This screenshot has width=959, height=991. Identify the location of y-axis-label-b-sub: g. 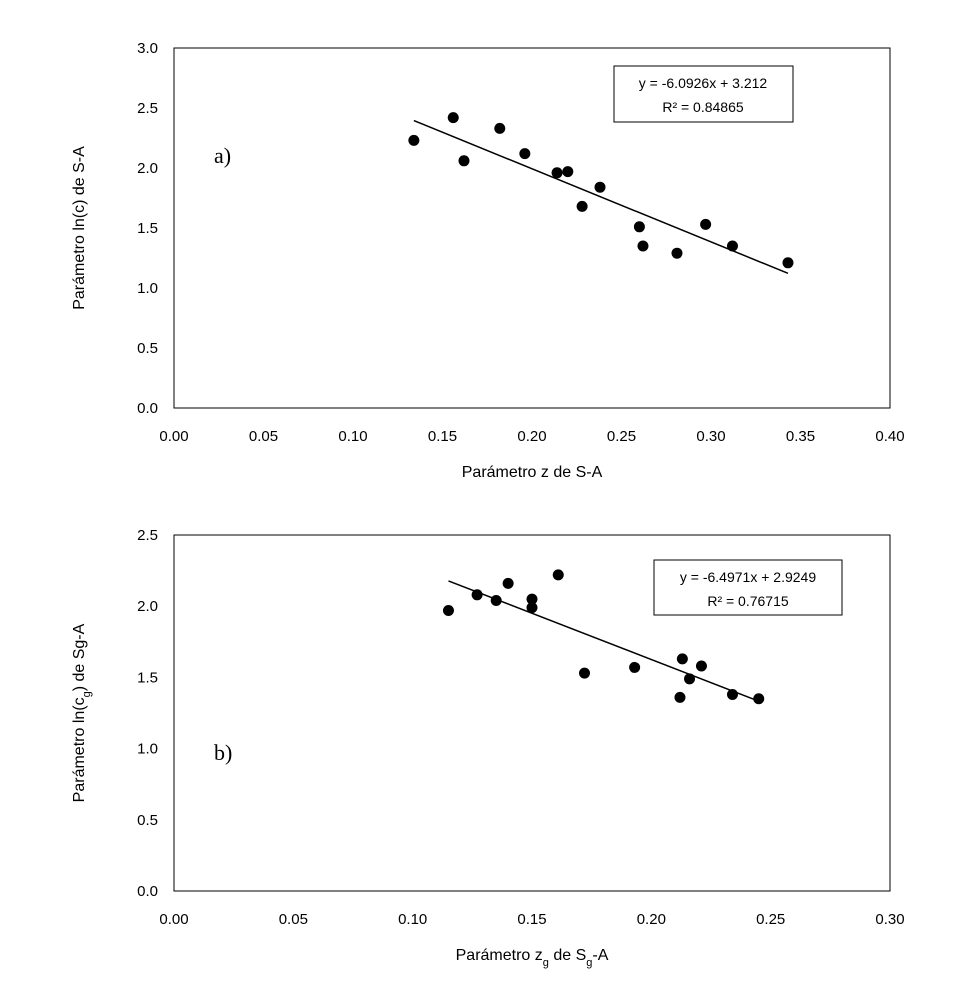
(87, 694).